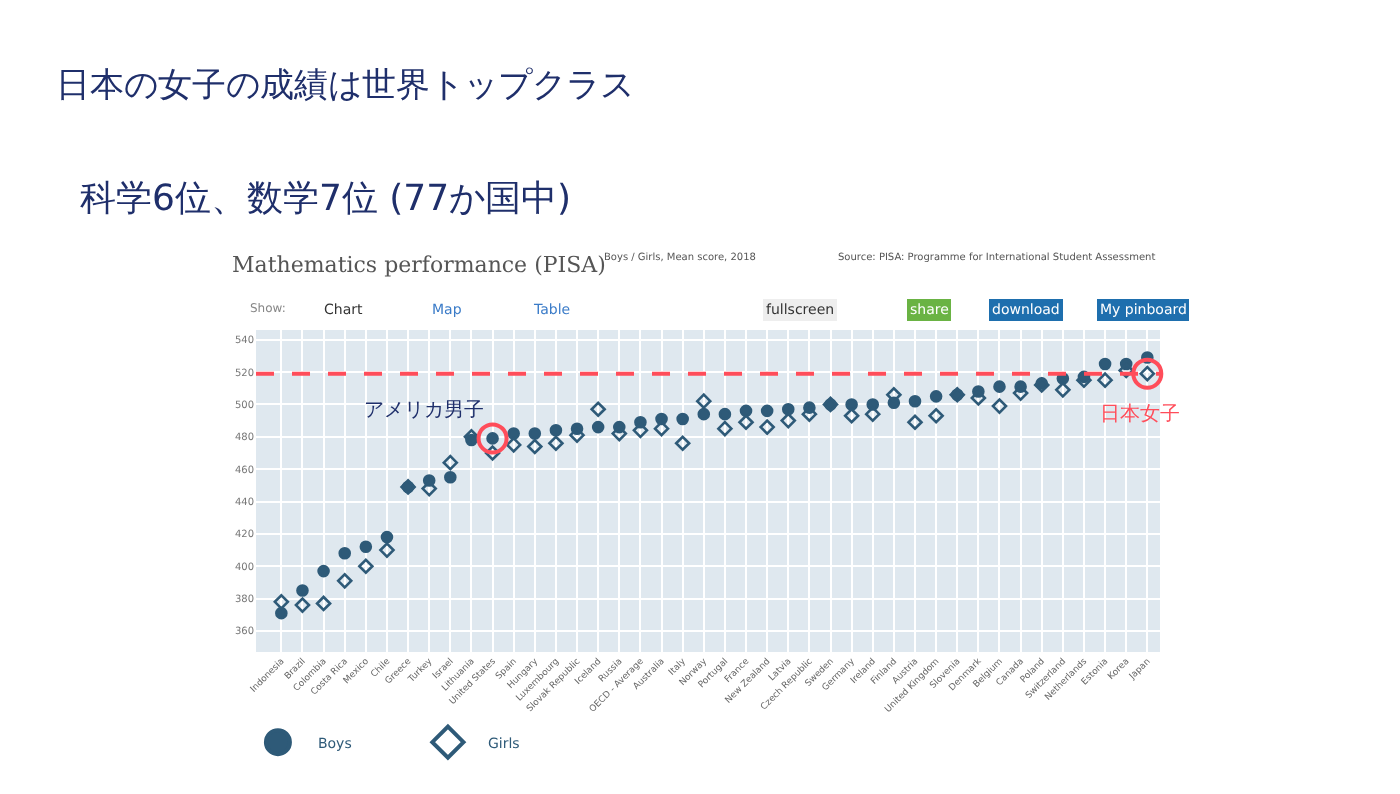 The image size is (1400, 794). What do you see at coordinates (345, 85) in the screenshot?
I see `chart-title: 日本の女子の成績は世界トップクラス` at bounding box center [345, 85].